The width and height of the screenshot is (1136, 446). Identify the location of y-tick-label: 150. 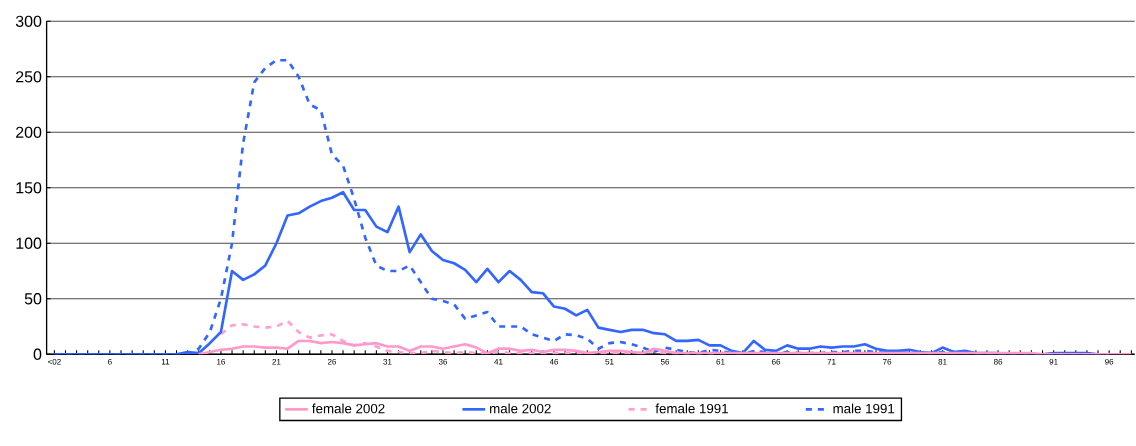
(29, 188).